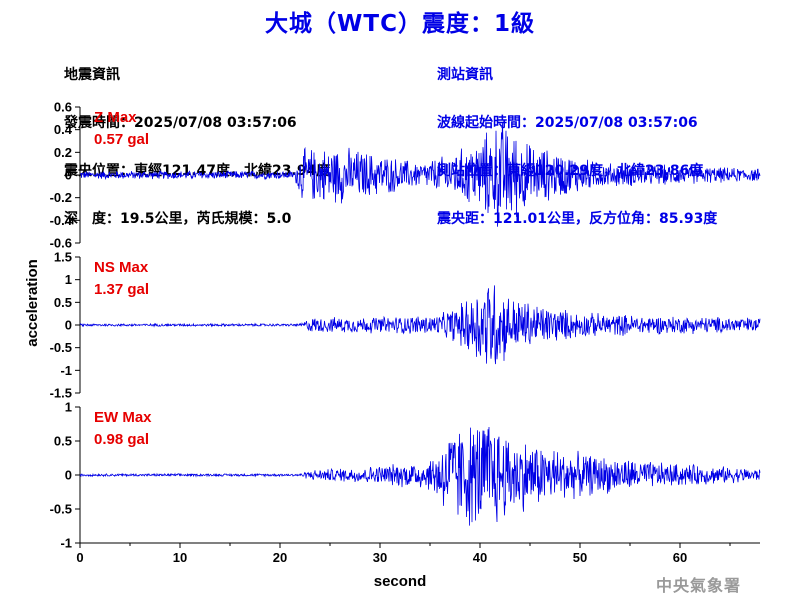  What do you see at coordinates (61, 197) in the screenshot?
I see `y-tick-label: -0.2` at bounding box center [61, 197].